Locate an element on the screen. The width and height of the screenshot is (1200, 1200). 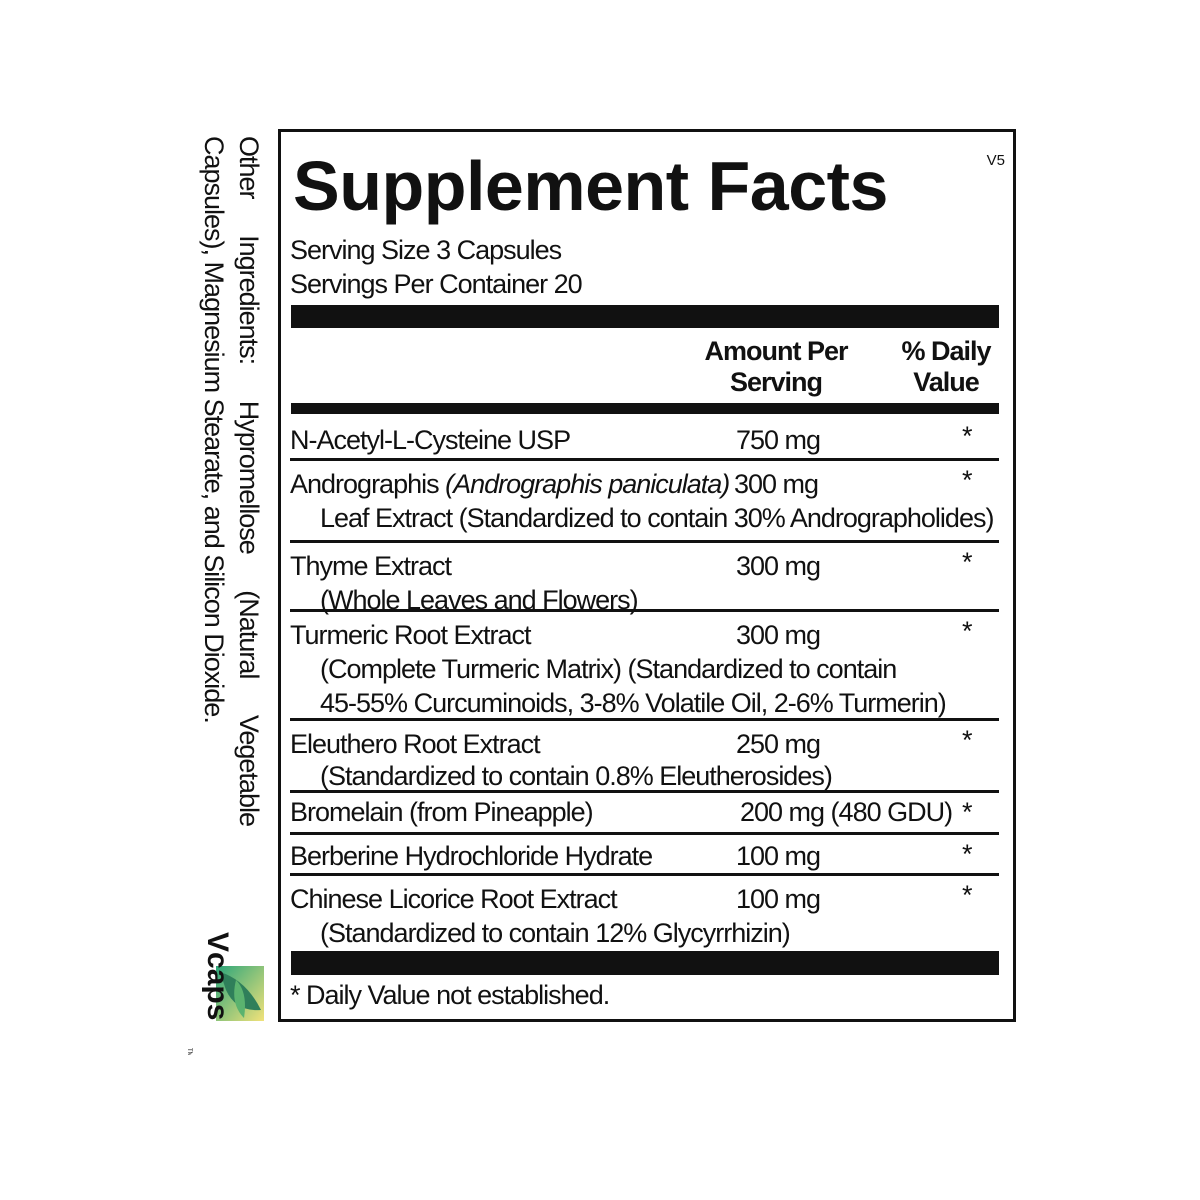
svg-text: TM is located at coordinates (189, 1051).